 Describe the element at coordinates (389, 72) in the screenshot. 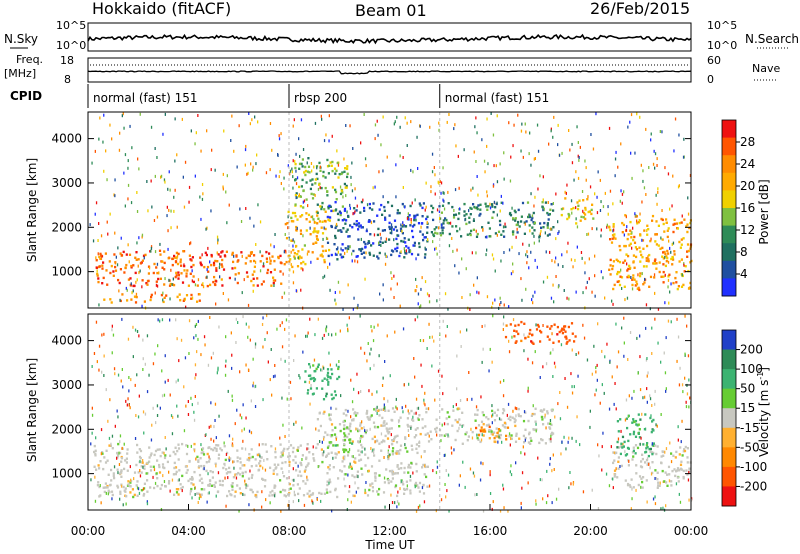

I see `freq-trace` at that location.